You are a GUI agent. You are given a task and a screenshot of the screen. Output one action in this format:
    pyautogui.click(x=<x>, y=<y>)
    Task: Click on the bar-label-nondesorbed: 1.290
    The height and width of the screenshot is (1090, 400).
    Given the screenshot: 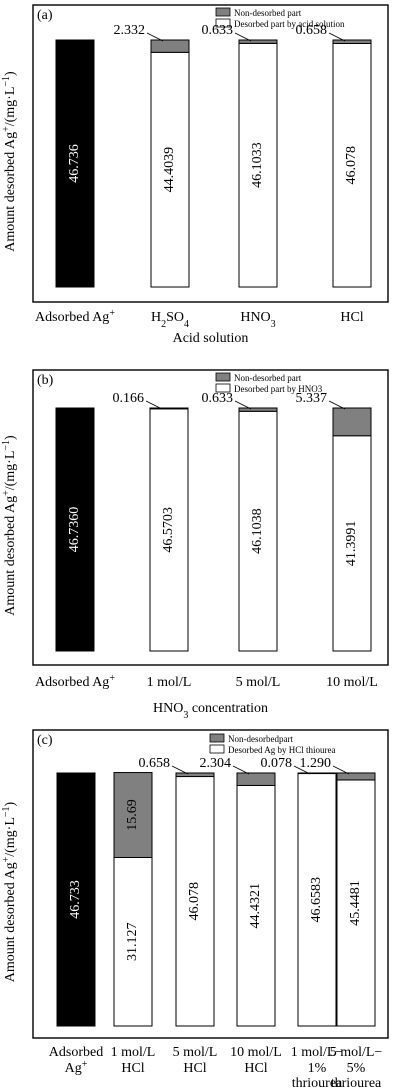 What is the action you would take?
    pyautogui.click(x=316, y=763)
    